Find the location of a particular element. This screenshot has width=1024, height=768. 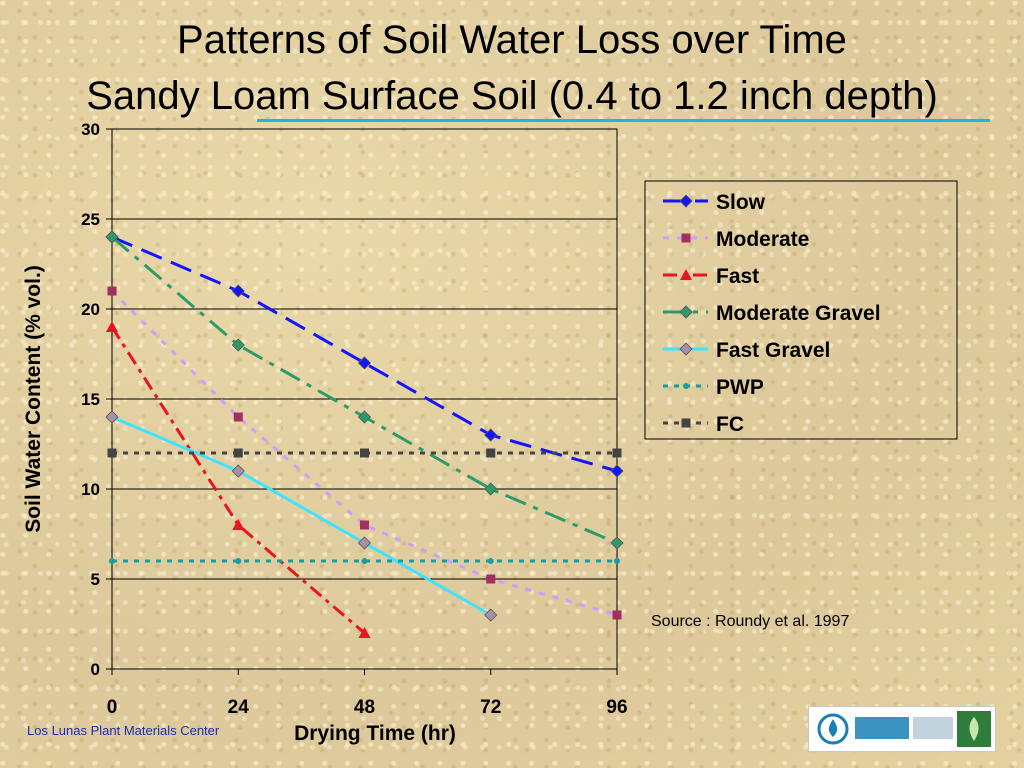

legend-item-fc: FC is located at coordinates (703, 424).